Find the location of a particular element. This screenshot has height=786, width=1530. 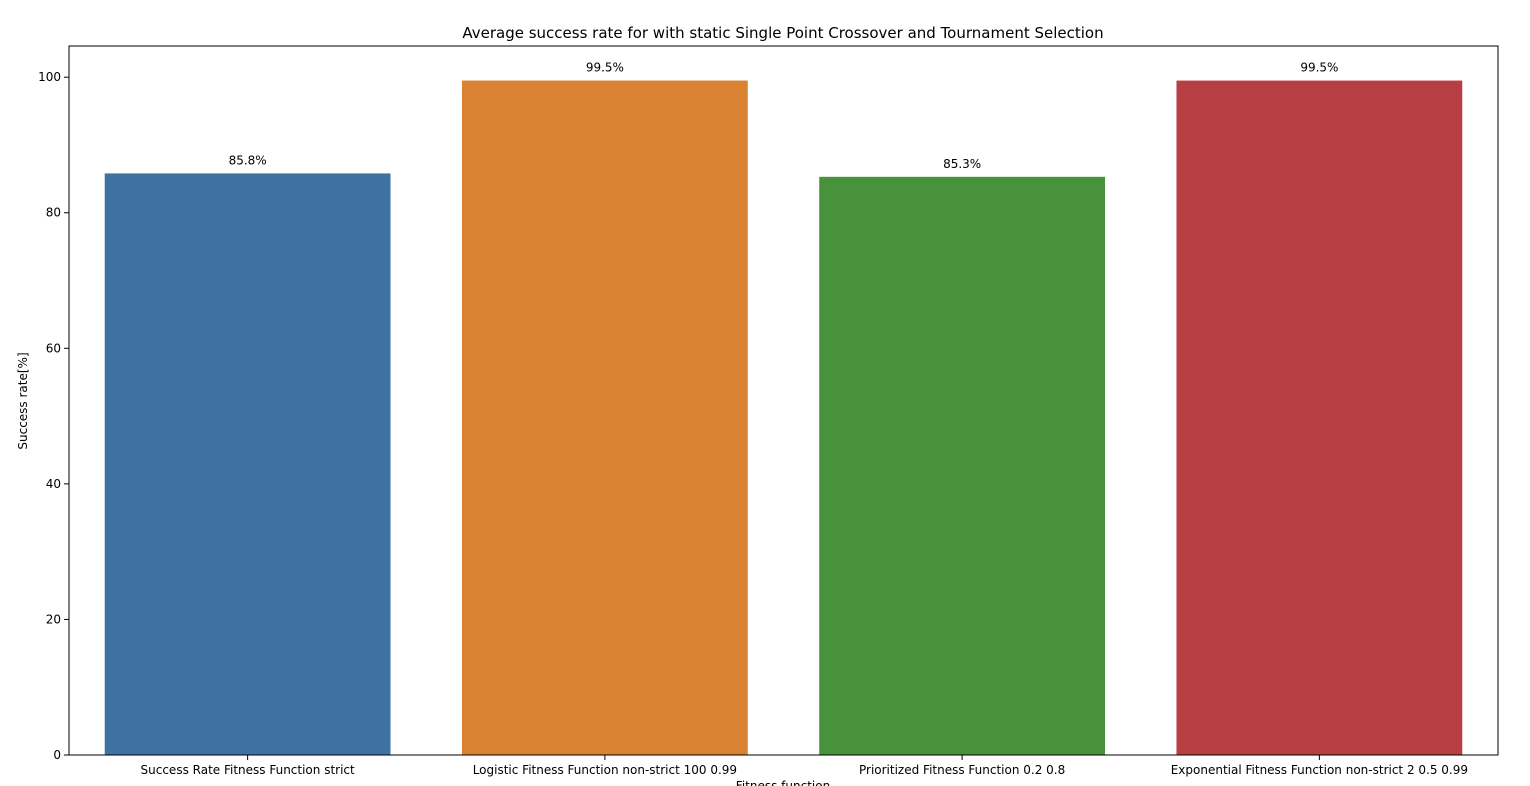

y-tick-label: 20 is located at coordinates (53, 619).